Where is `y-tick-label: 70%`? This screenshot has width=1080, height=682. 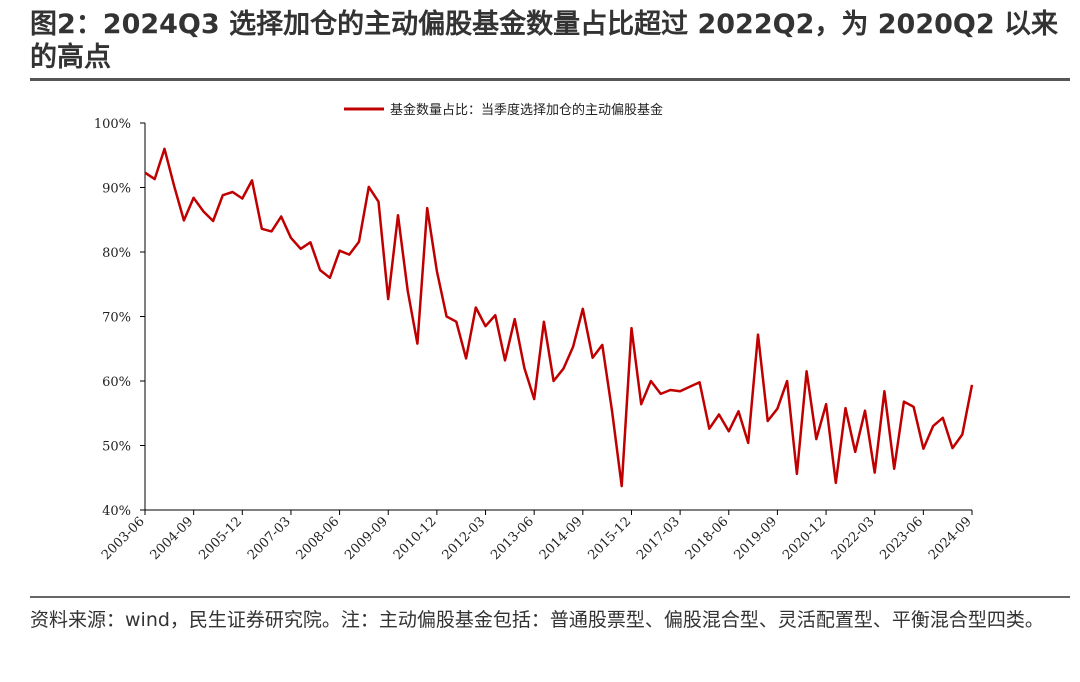 y-tick-label: 70% is located at coordinates (116, 318).